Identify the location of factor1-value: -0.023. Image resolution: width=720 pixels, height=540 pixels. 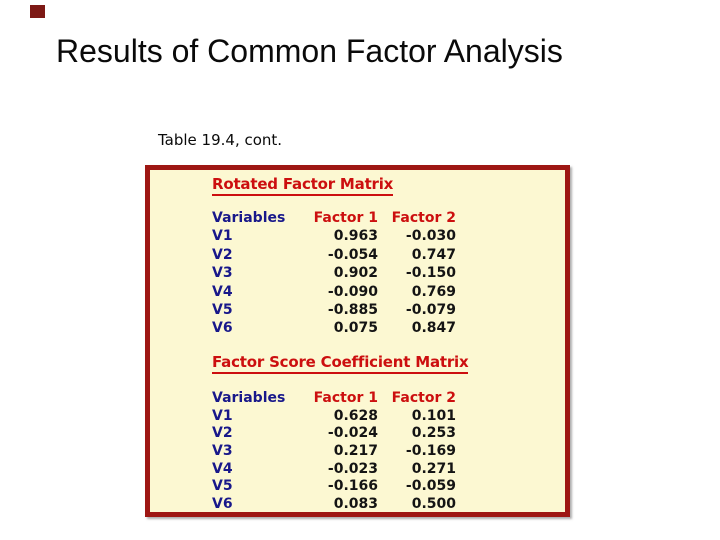
(352, 468).